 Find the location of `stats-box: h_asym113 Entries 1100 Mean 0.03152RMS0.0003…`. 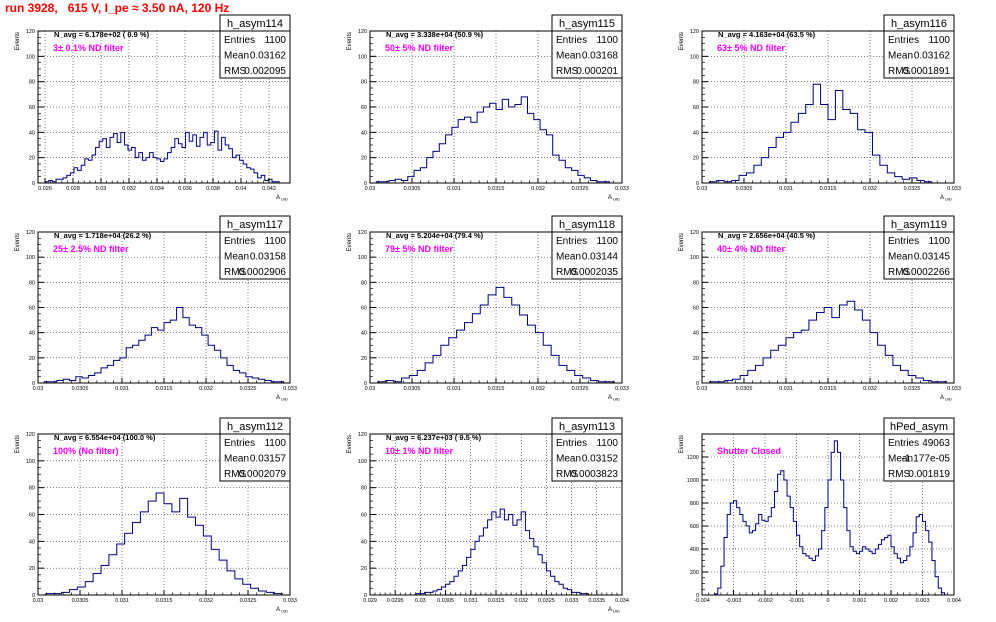

stats-box: h_asym113 Entries 1100 Mean 0.03152RMS0.0003… is located at coordinates (587, 449).